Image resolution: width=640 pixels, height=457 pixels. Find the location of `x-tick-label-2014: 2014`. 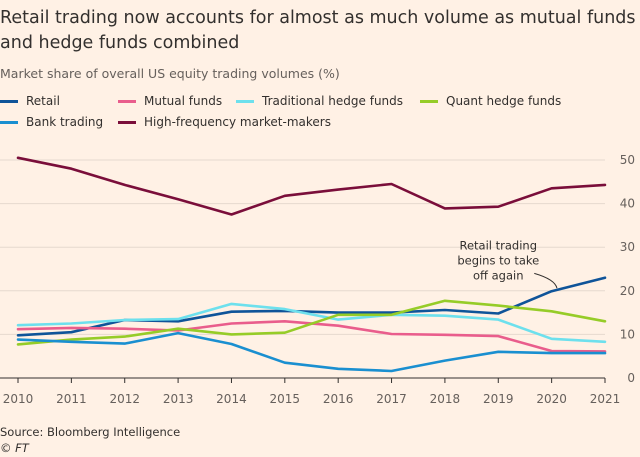

x-tick-label-2014: 2014 is located at coordinates (231, 399).